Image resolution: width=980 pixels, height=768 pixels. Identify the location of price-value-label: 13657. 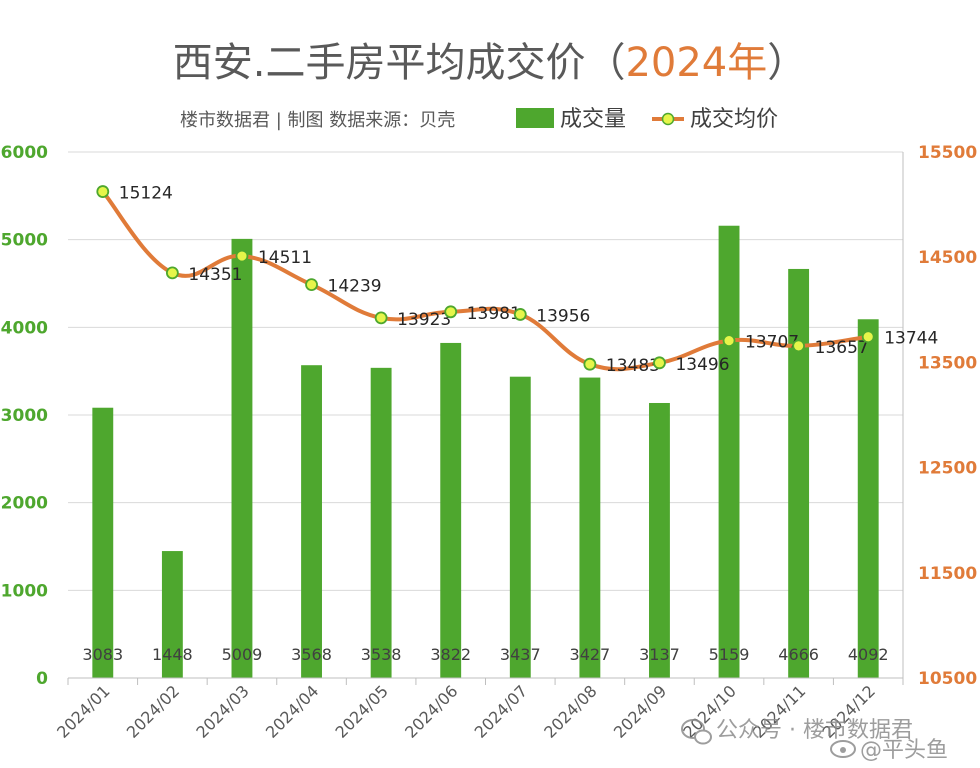
(842, 348).